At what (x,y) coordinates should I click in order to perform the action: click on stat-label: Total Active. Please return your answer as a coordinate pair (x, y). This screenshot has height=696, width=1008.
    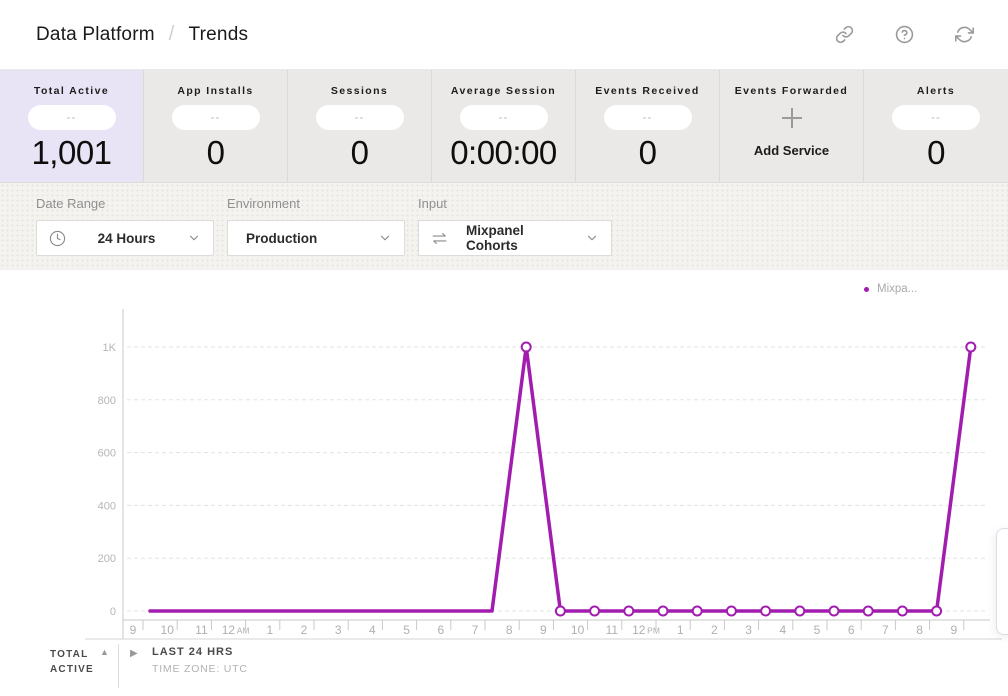
    Looking at the image, I should click on (71, 91).